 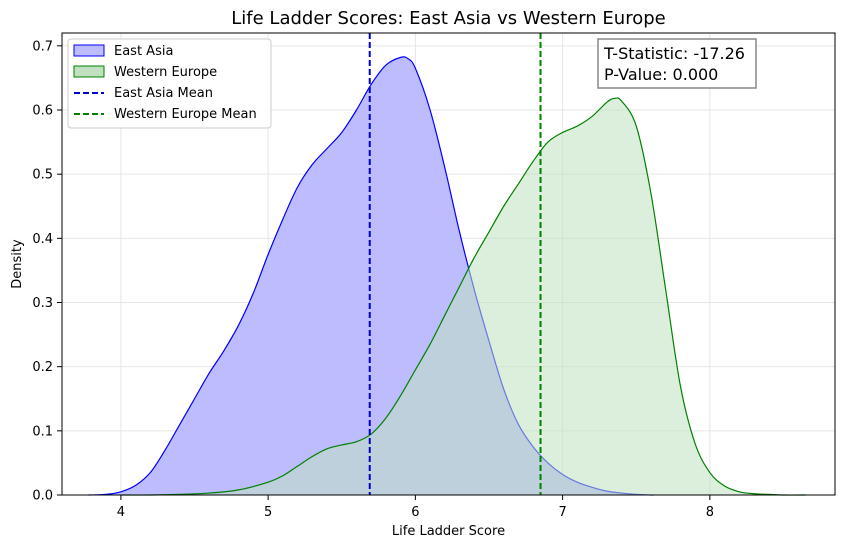 I want to click on stats-annotation: T-Statistic: -17.26 P-Value: 0.000, so click(x=677, y=63).